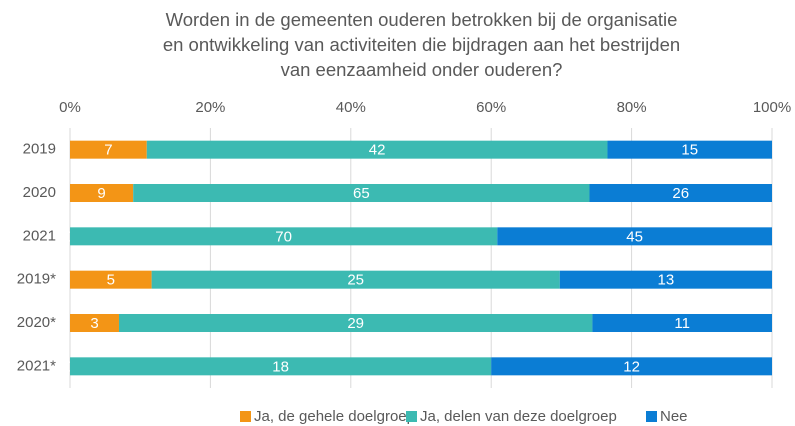  Describe the element at coordinates (334, 416) in the screenshot. I see `legend-label: Ja, de gehele doelgroep` at that location.